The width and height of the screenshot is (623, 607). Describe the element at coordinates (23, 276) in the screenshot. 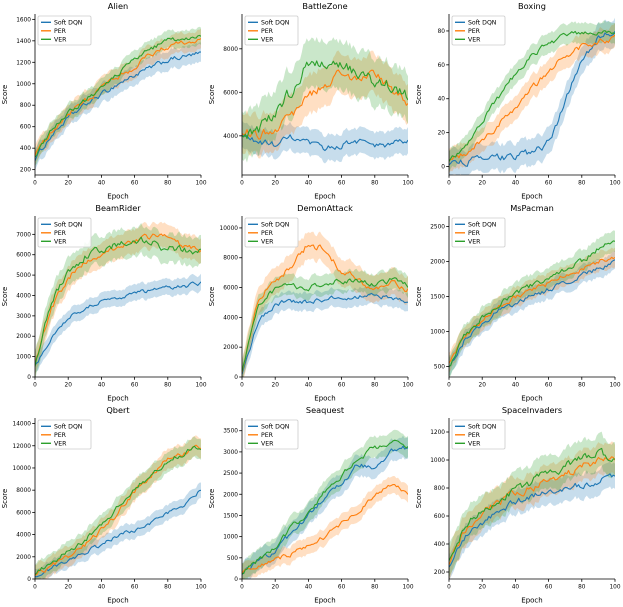

I see `y-tick-label: 5000` at that location.